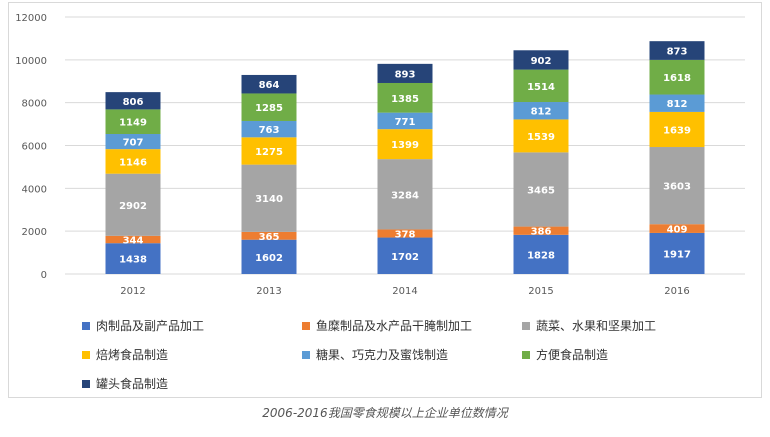  Describe the element at coordinates (34, 232) in the screenshot. I see `y-tick-label: 2000` at that location.